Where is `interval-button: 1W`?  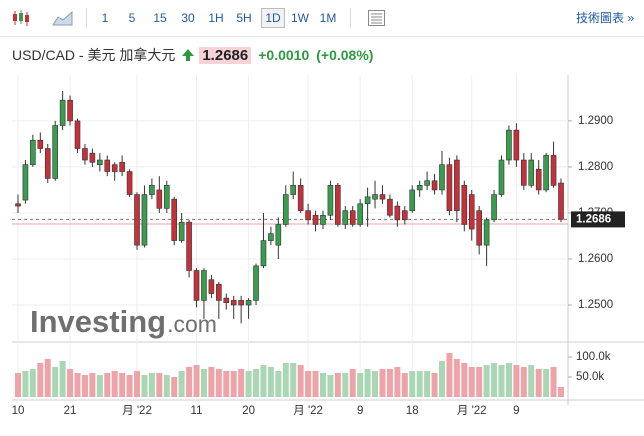
interval-button: 1W is located at coordinates (300, 18).